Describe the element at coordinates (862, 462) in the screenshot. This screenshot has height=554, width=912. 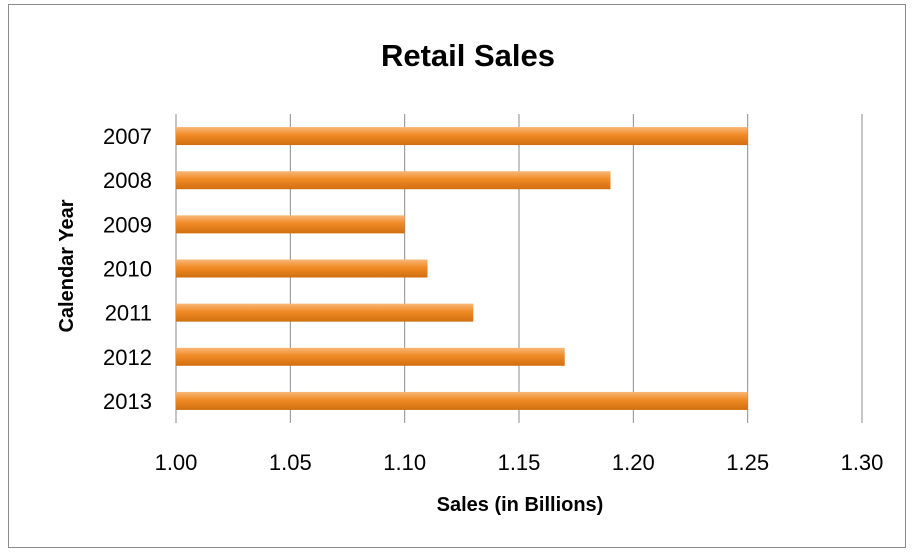
I see `x-tick-label: 1.30` at that location.